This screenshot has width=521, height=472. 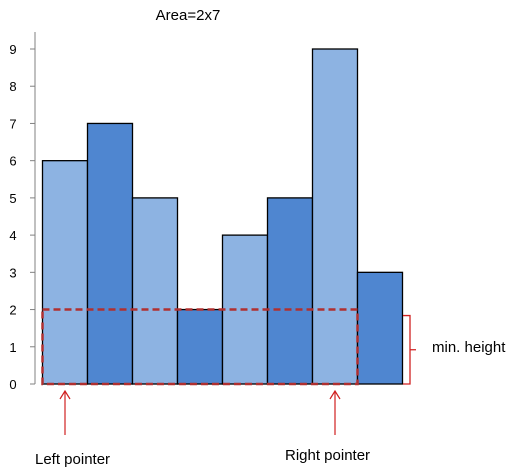 I want to click on y-tick-label: 7, so click(x=12, y=123).